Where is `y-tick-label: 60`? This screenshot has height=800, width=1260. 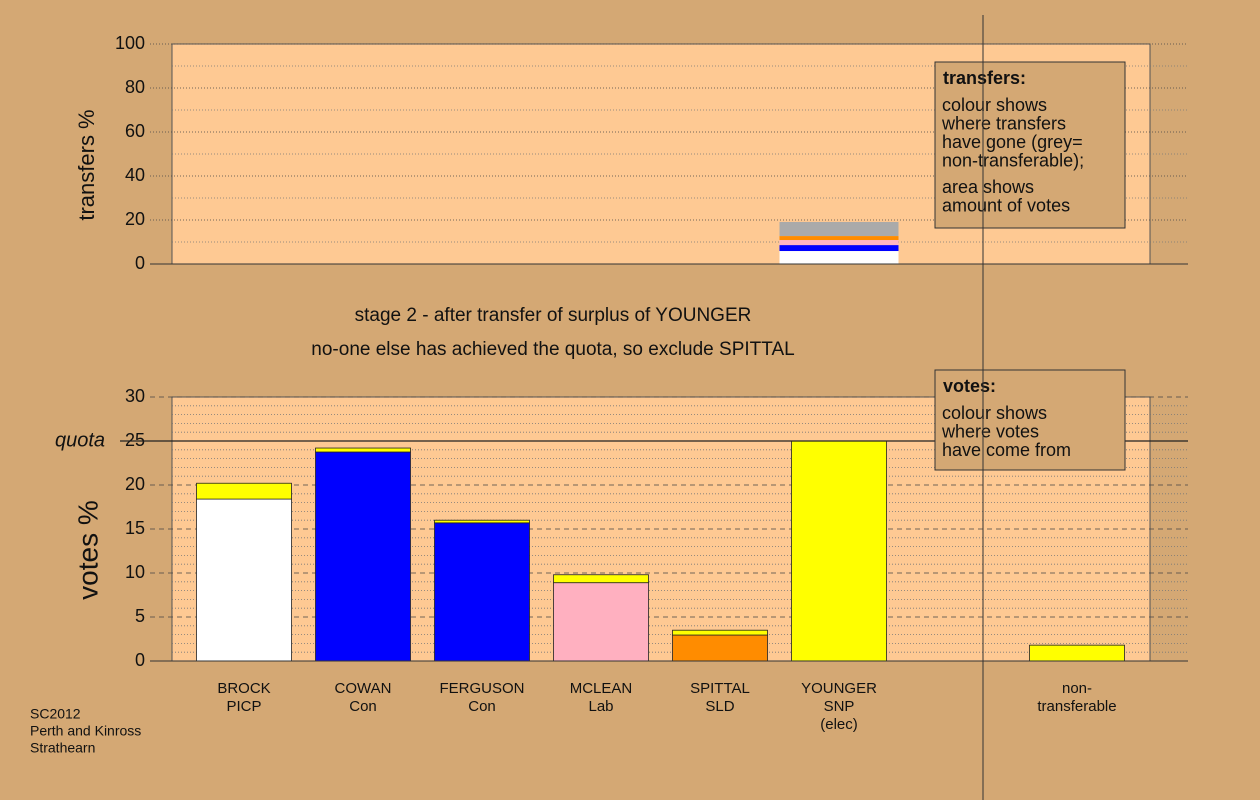
y-tick-label: 60 is located at coordinates (135, 131).